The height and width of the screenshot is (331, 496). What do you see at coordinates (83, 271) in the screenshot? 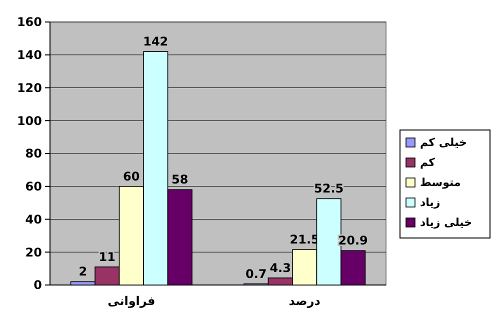
I see `data-label: 2` at bounding box center [83, 271].